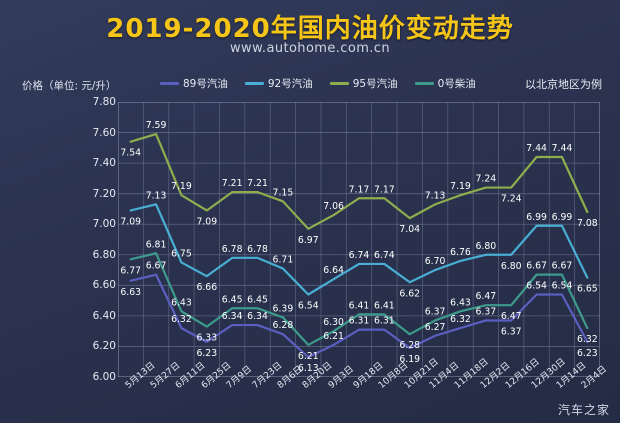 This screenshot has height=423, width=620. Describe the element at coordinates (435, 327) in the screenshot. I see `data-label: 6.27` at that location.